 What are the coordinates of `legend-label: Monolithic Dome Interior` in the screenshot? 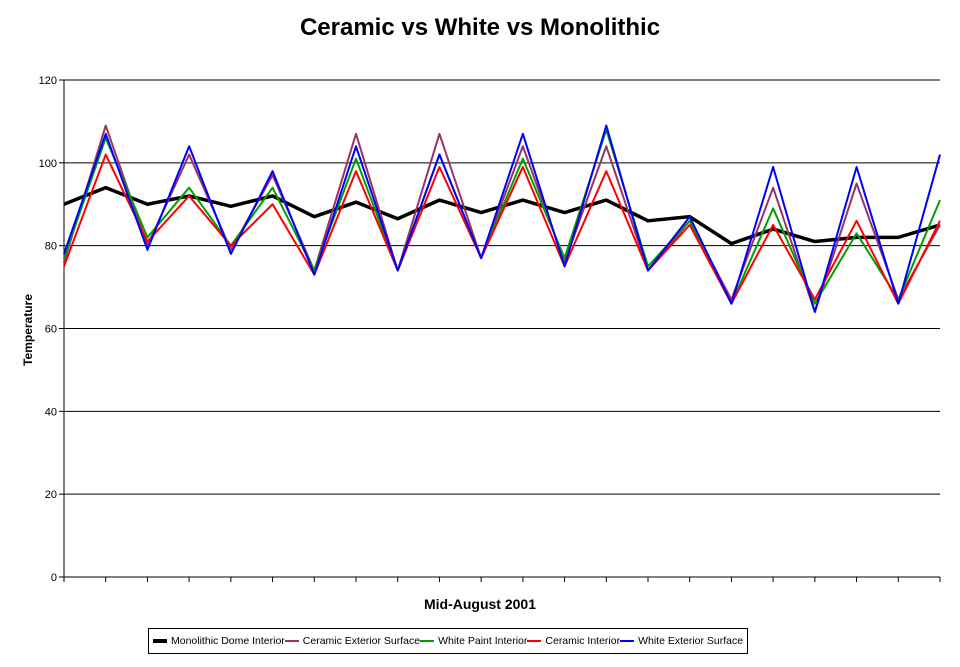 It's located at (228, 641).